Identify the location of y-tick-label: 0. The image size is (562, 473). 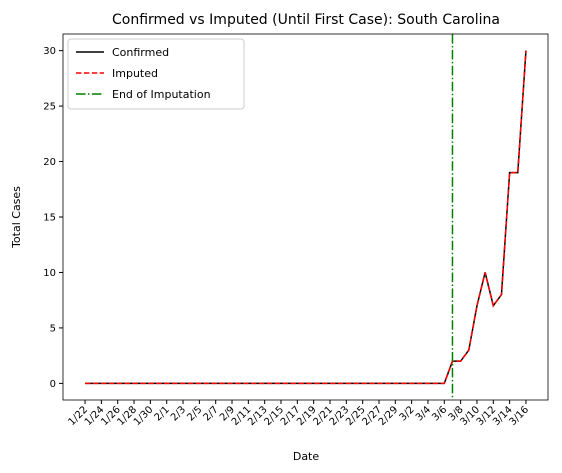
(53, 384).